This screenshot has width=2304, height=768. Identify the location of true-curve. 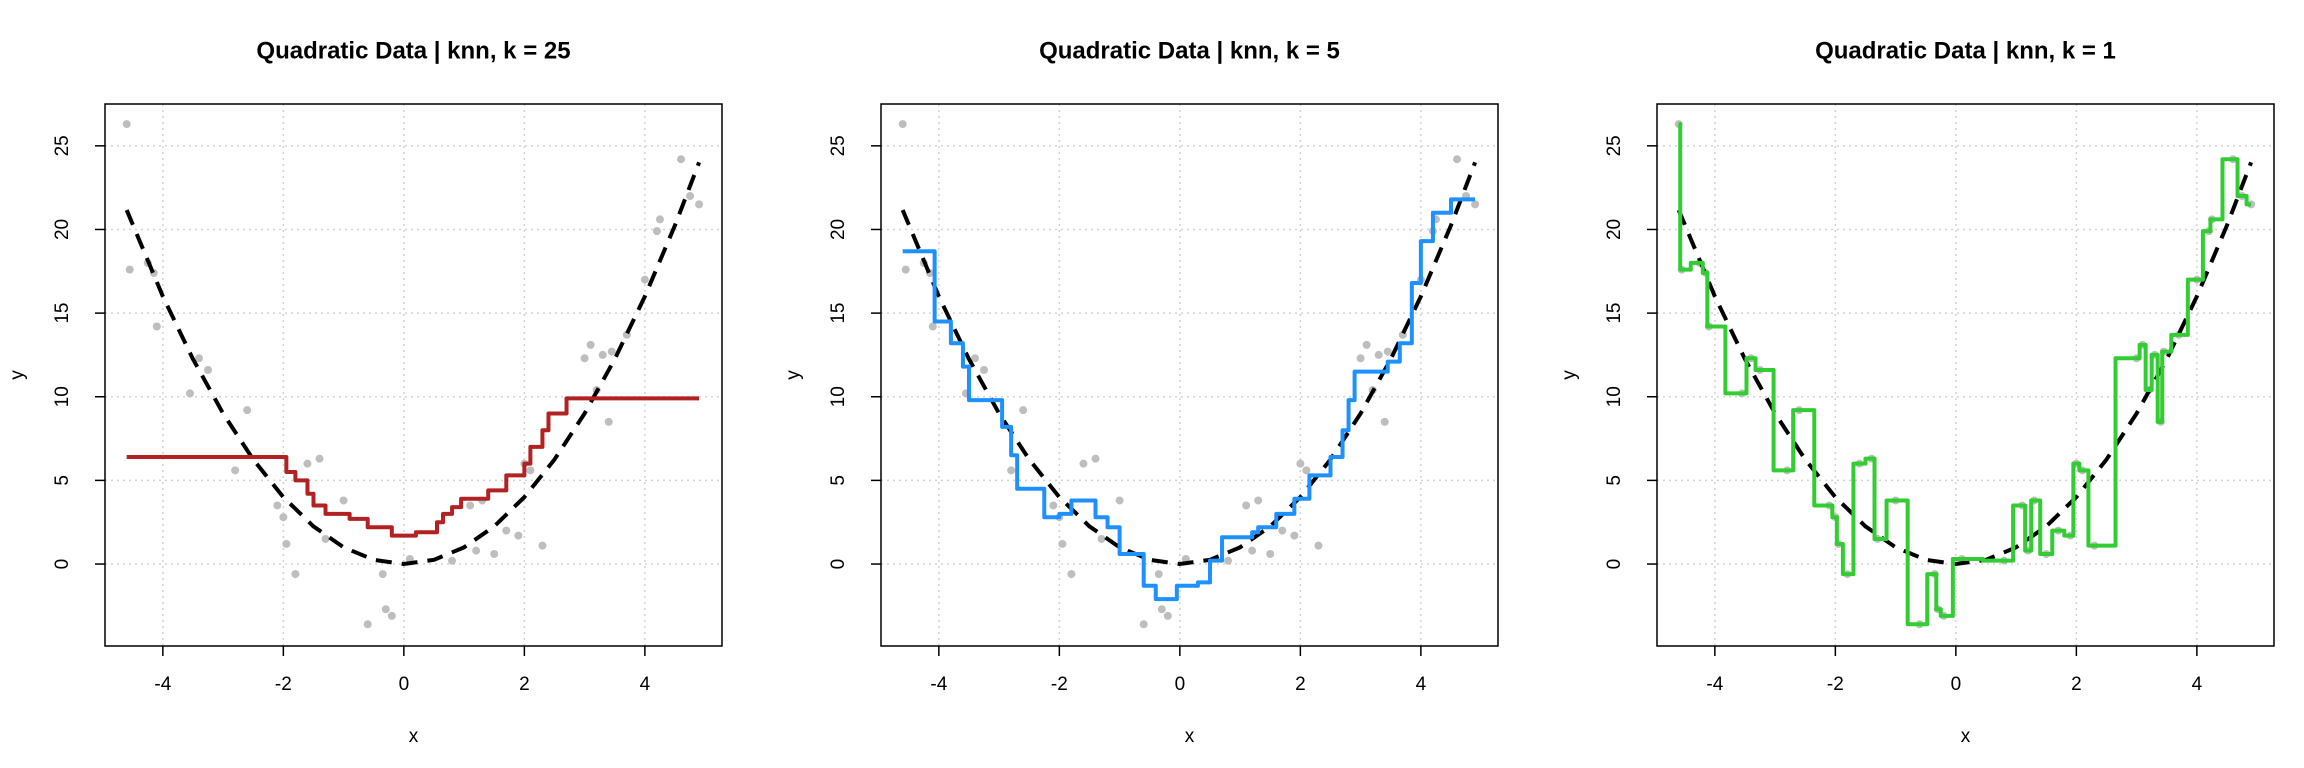
(1188, 364).